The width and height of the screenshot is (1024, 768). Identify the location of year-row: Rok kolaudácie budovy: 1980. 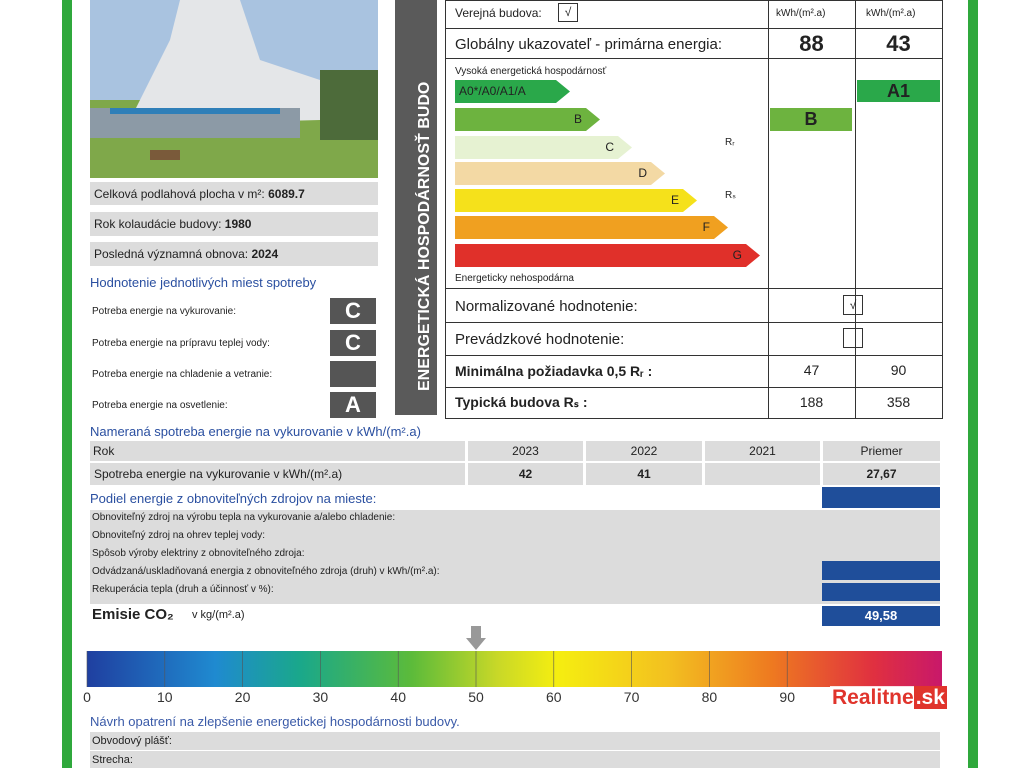
(234, 224).